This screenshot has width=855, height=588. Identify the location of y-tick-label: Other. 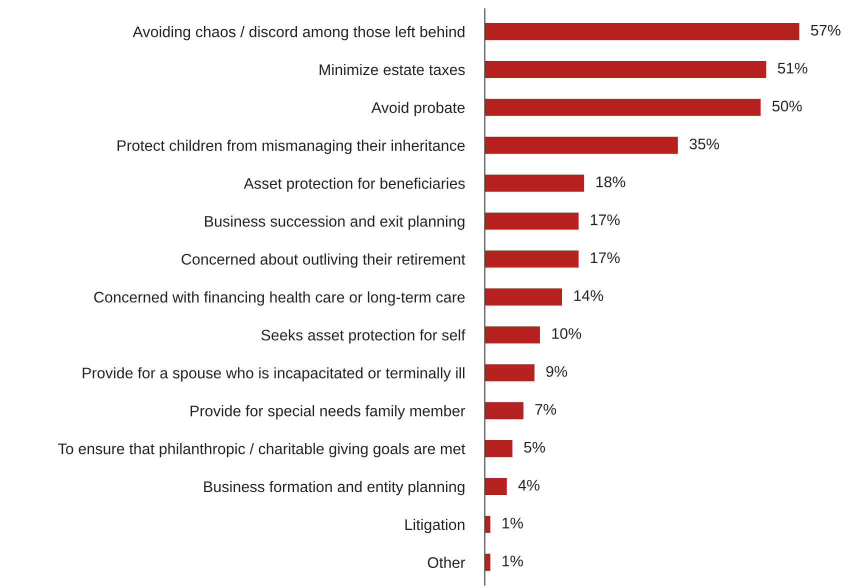
(447, 562).